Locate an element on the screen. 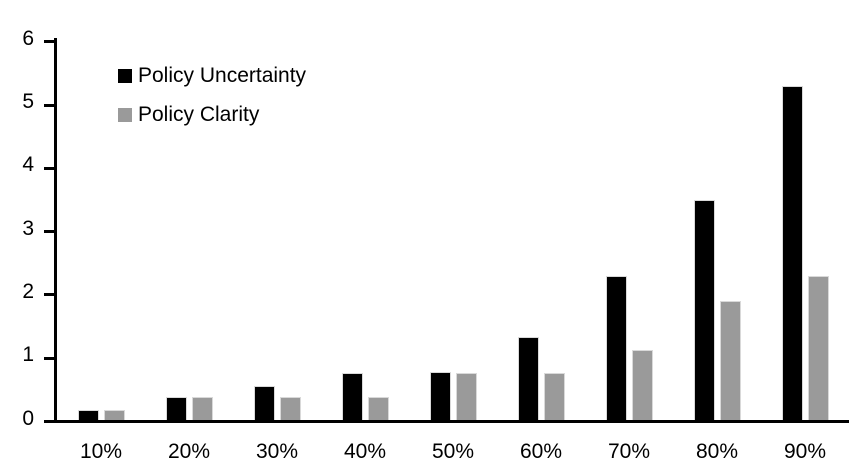 Image resolution: width=852 pixels, height=475 pixels. x-axis-line is located at coordinates (451, 421).